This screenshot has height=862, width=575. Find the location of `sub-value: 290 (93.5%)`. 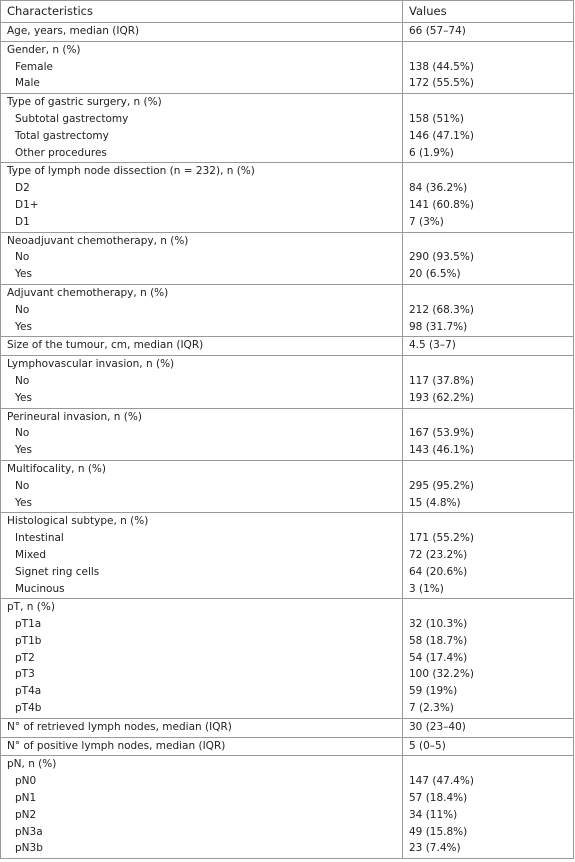

sub-value: 290 (93.5%) is located at coordinates (488, 258).